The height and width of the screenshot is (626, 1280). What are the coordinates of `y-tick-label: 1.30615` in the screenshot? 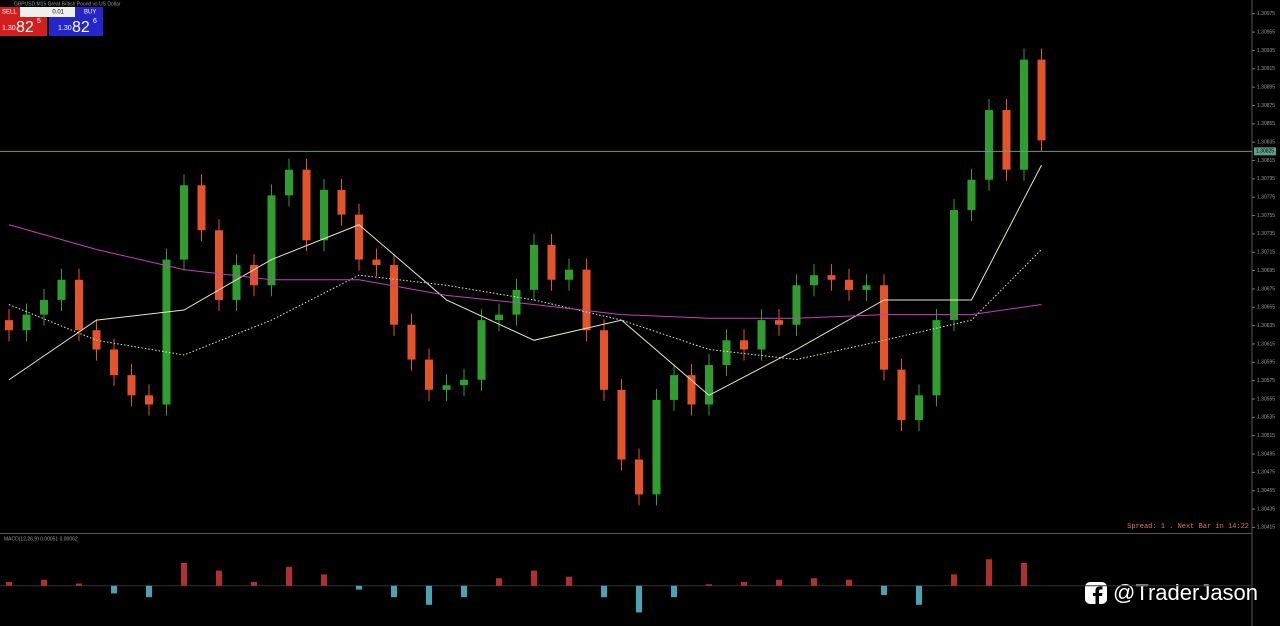 It's located at (1266, 344).